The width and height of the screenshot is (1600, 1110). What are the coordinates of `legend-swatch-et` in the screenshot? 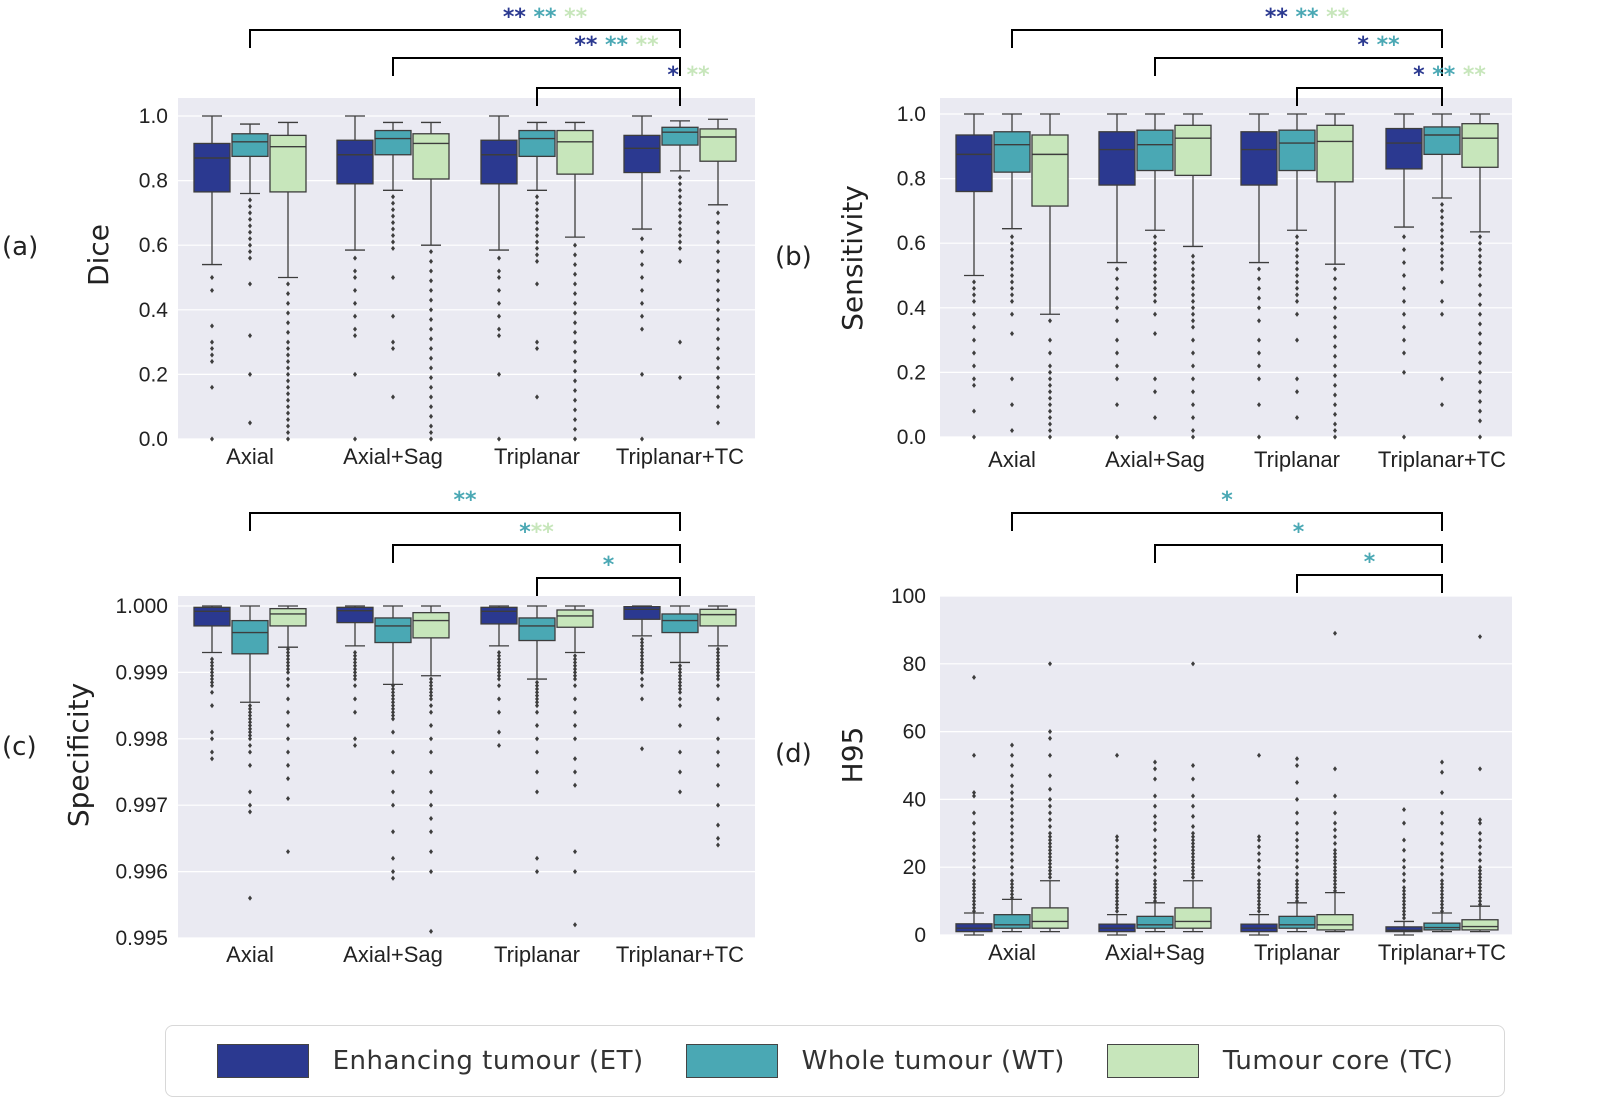 It's located at (262, 1061).